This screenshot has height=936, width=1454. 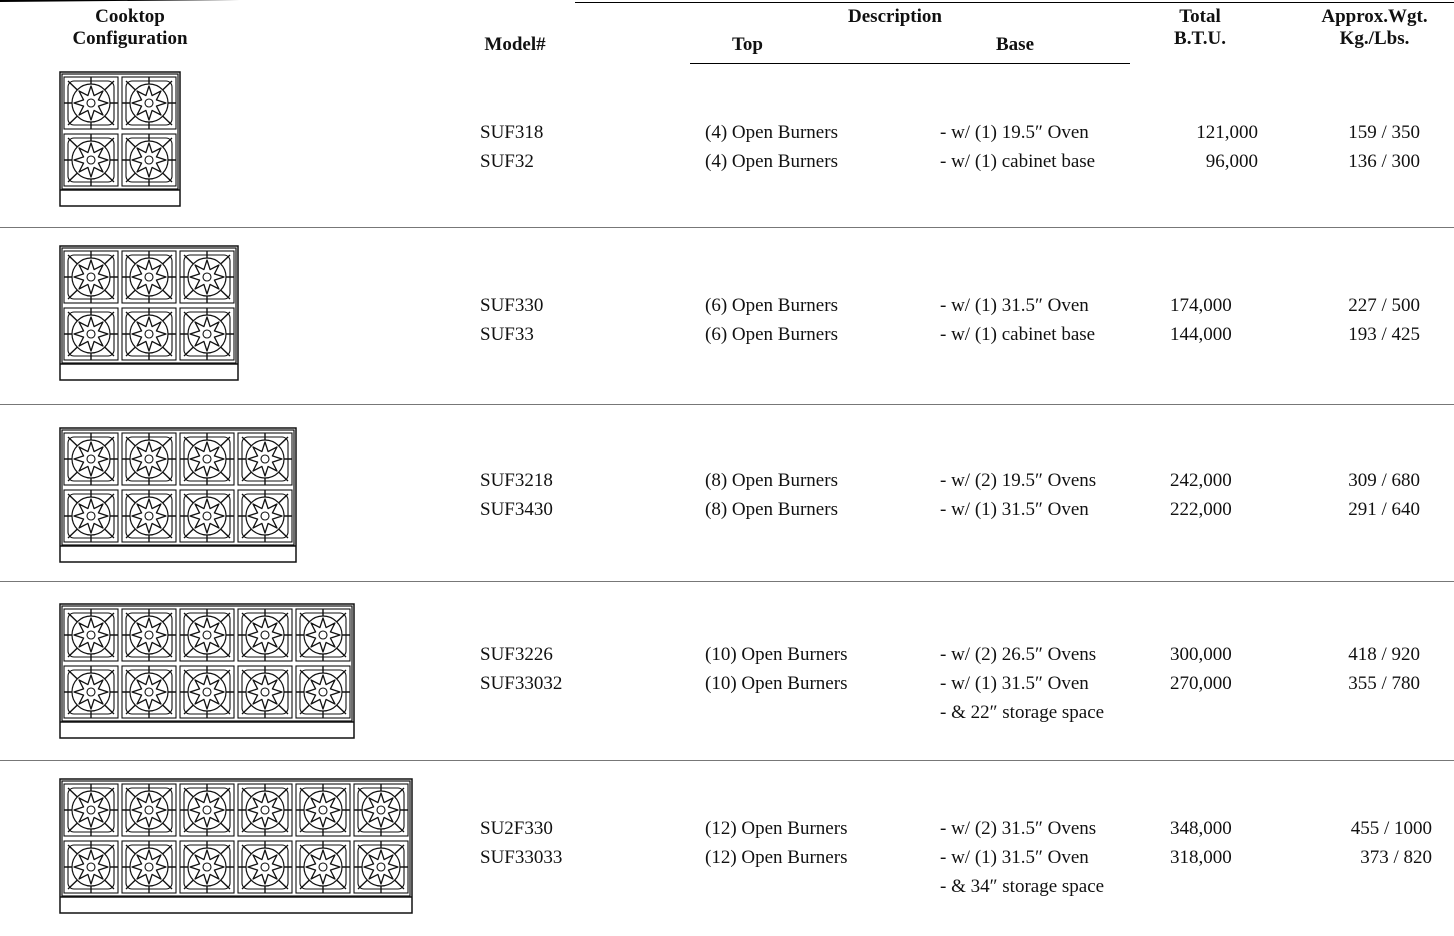 I want to click on model-cell: SUF318 SUF32, so click(x=511, y=147).